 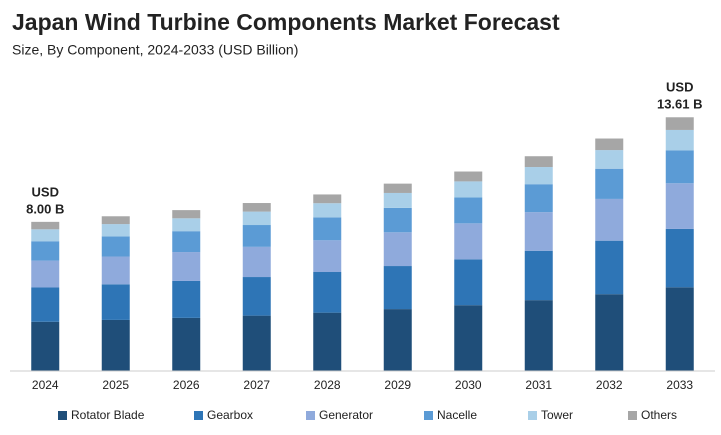 What do you see at coordinates (679, 385) in the screenshot?
I see `x-tick-label: 2033` at bounding box center [679, 385].